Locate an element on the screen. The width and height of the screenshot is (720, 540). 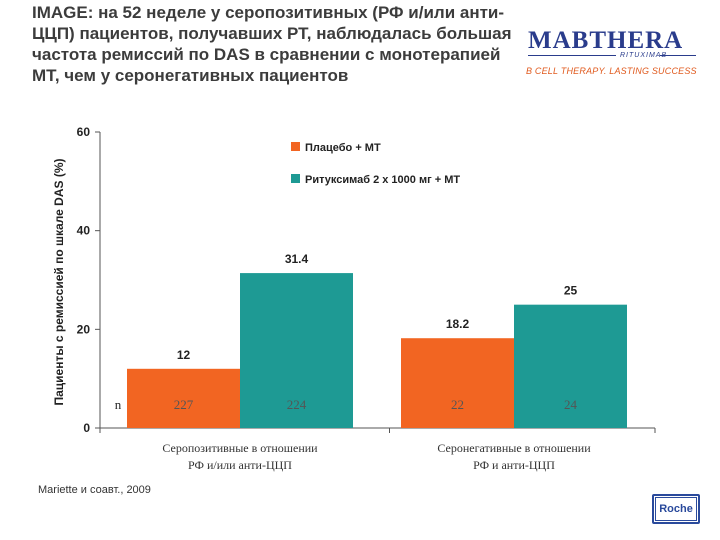
source-citation: Mariette и соавт., 2009 is located at coordinates (94, 490).